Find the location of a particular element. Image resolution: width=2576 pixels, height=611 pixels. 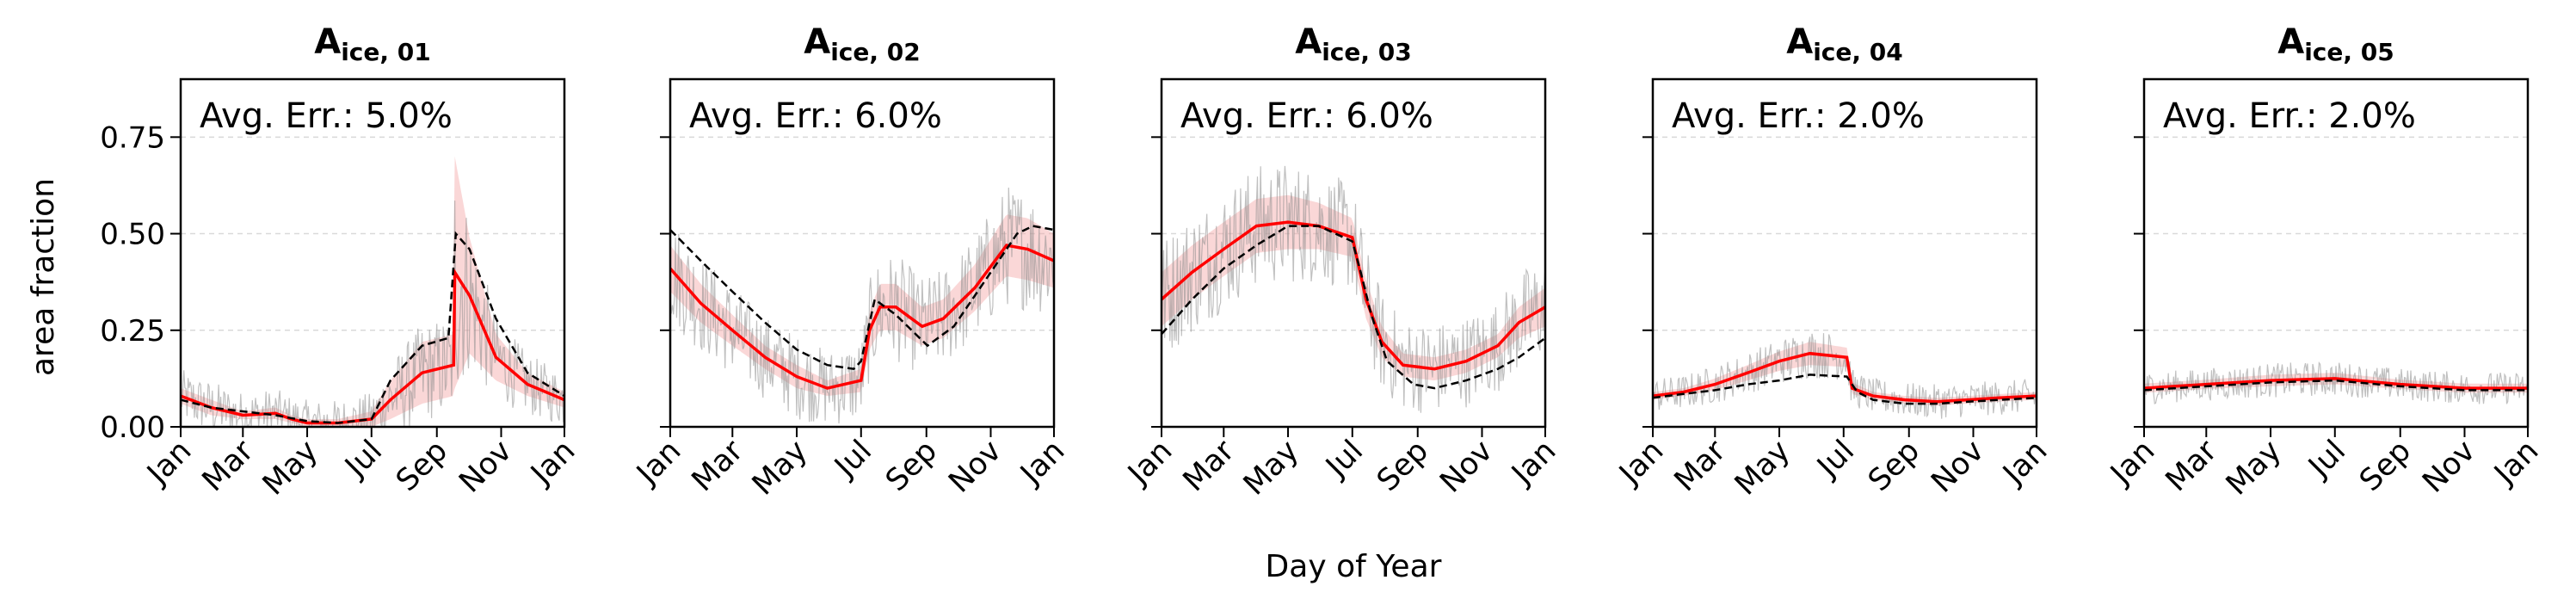

avg-error-annotation: Avg. Err.: 5.0% is located at coordinates (327, 116).